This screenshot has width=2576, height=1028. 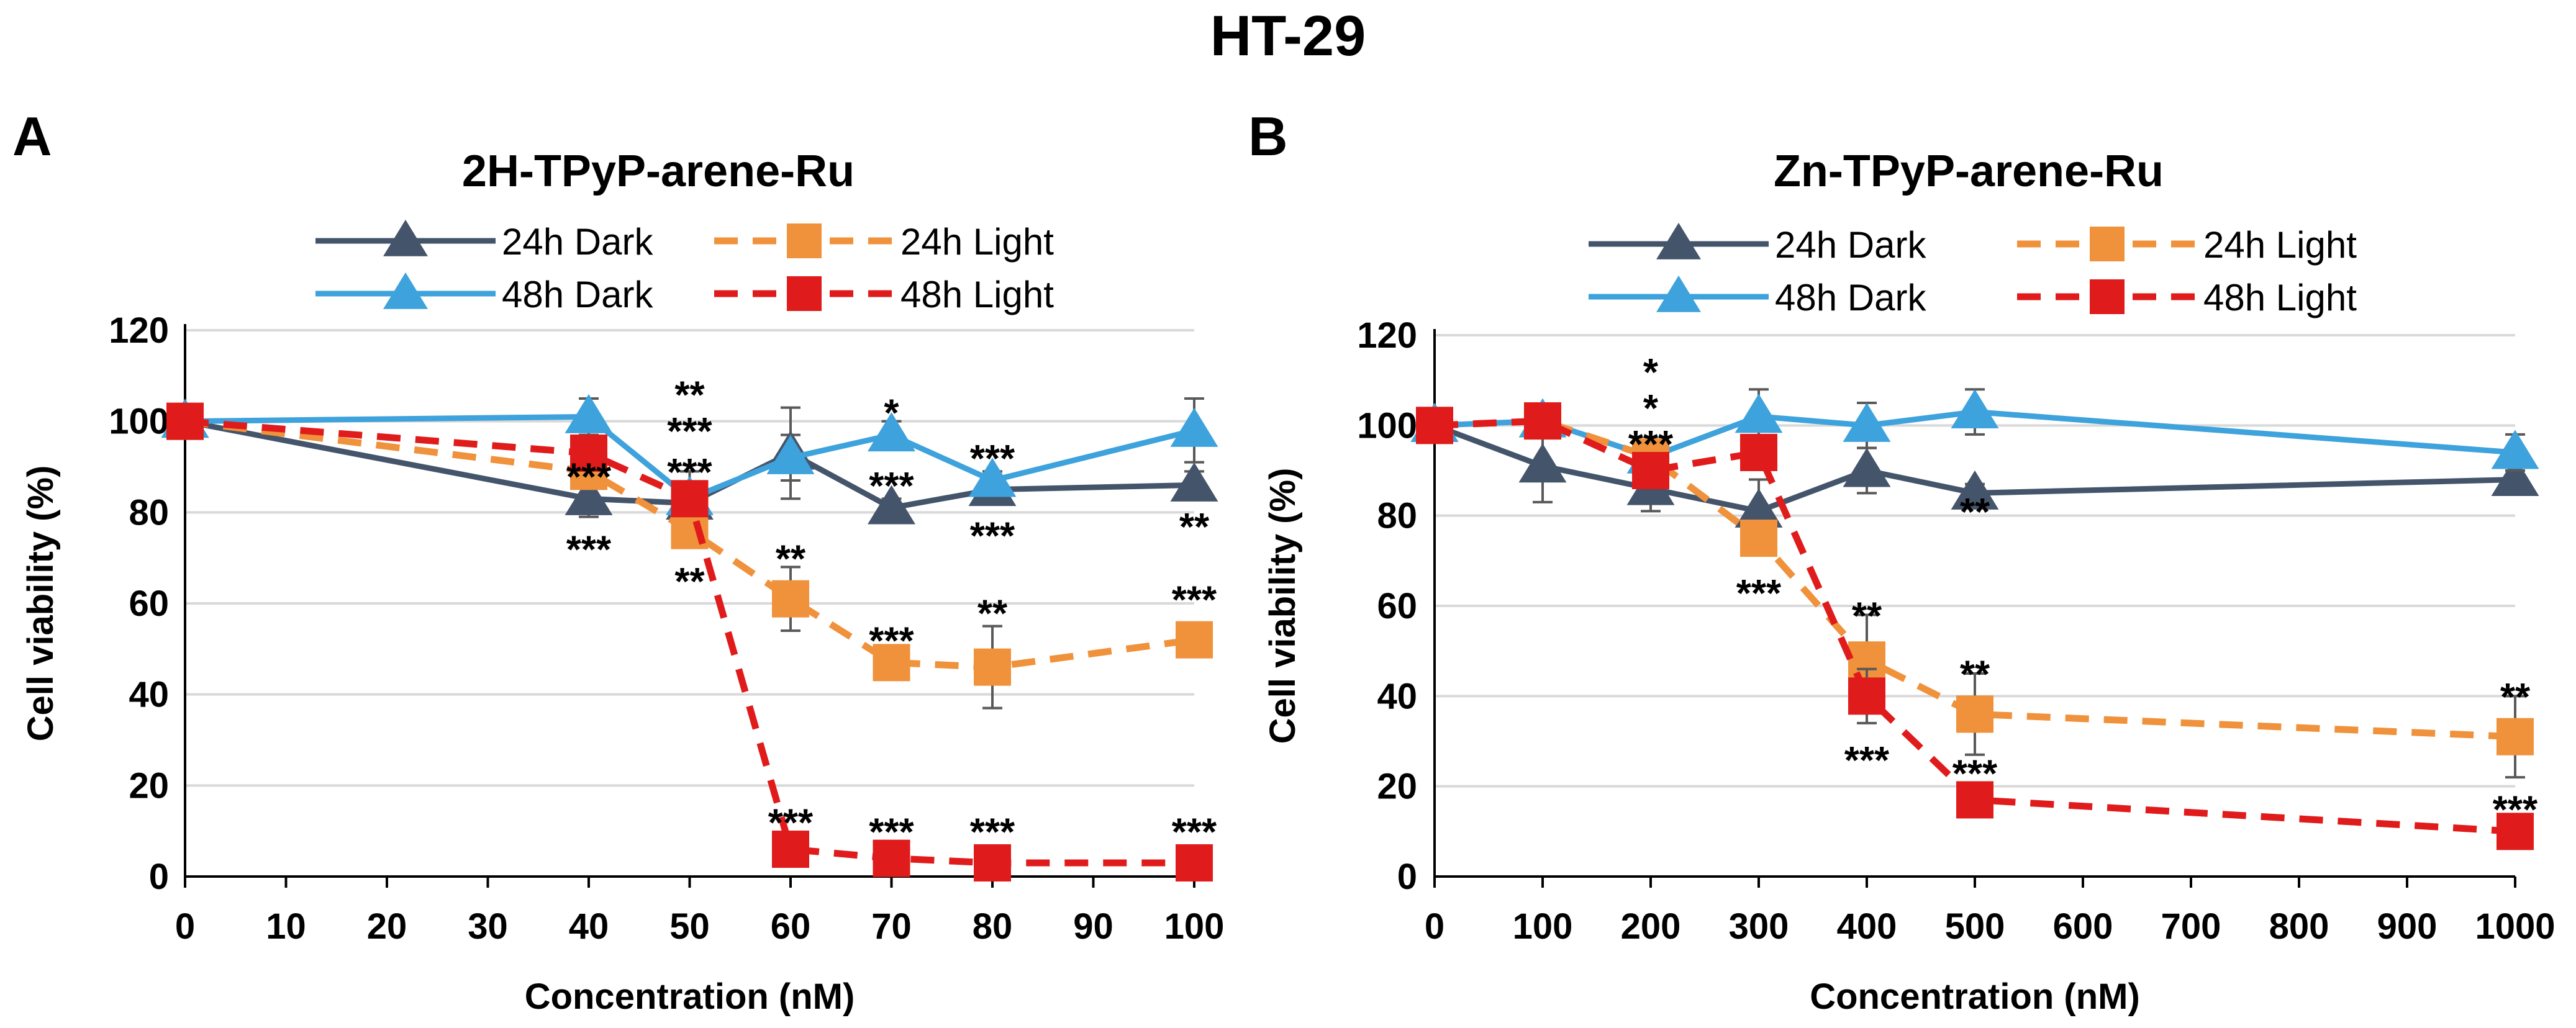 What do you see at coordinates (185, 926) in the screenshot?
I see `x-tick-label: 0` at bounding box center [185, 926].